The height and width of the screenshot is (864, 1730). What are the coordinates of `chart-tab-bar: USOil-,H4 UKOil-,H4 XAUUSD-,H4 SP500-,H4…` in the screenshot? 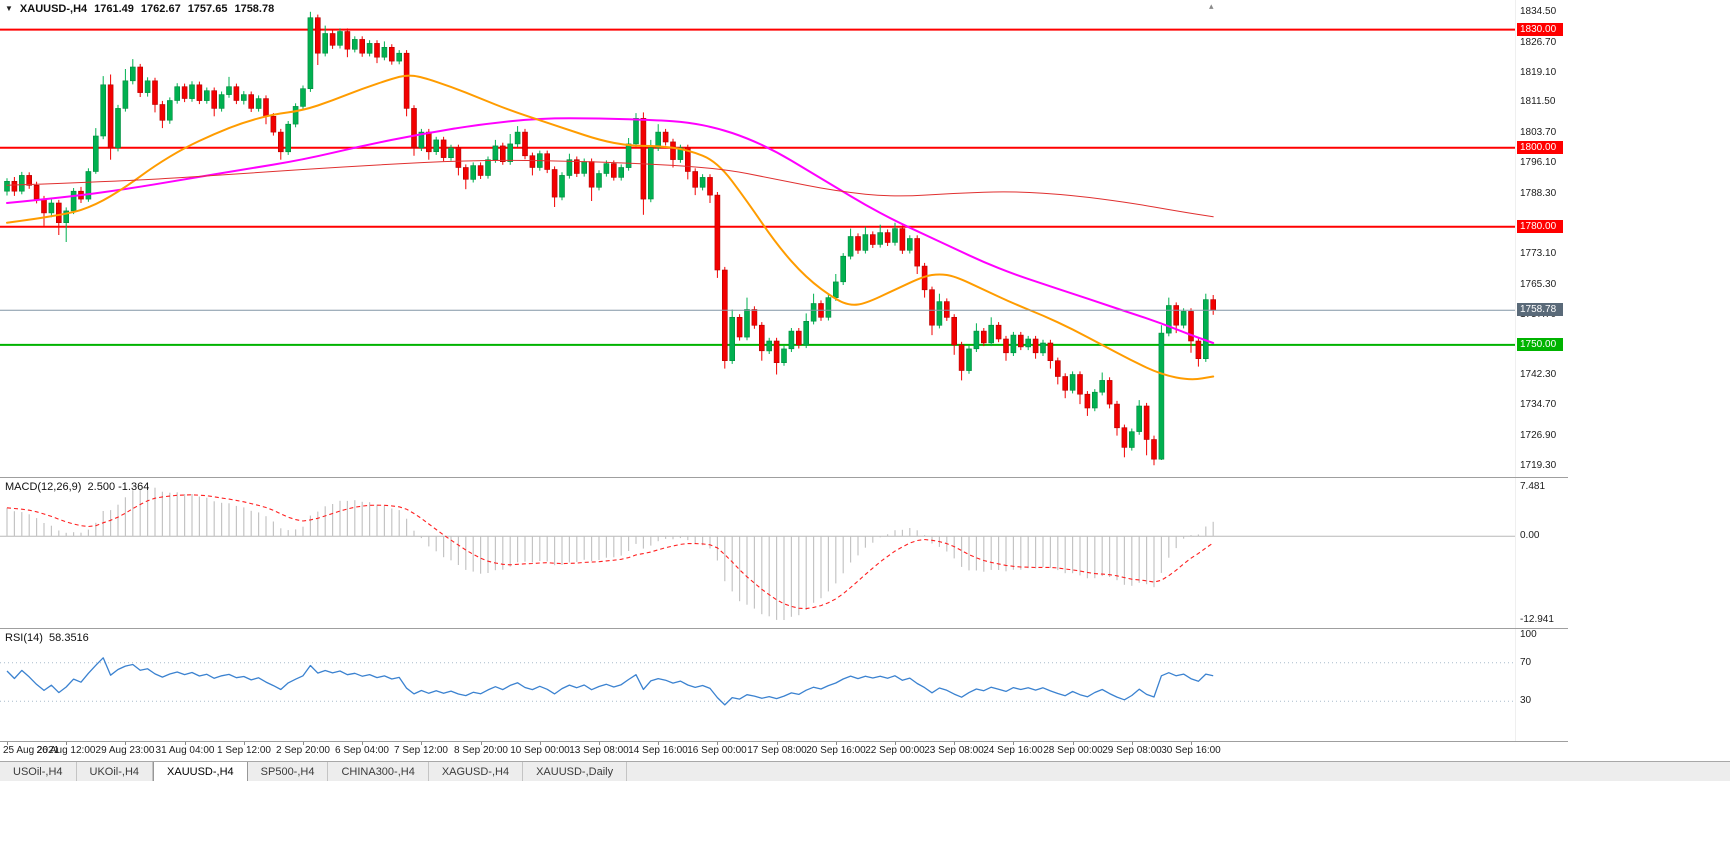 It's located at (865, 771).